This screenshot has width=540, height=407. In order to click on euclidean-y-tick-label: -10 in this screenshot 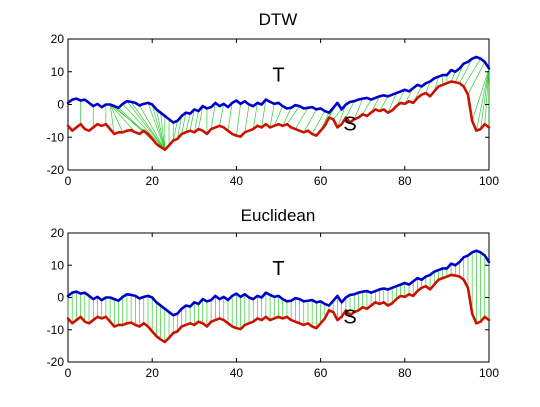, I will do `click(56, 330)`.